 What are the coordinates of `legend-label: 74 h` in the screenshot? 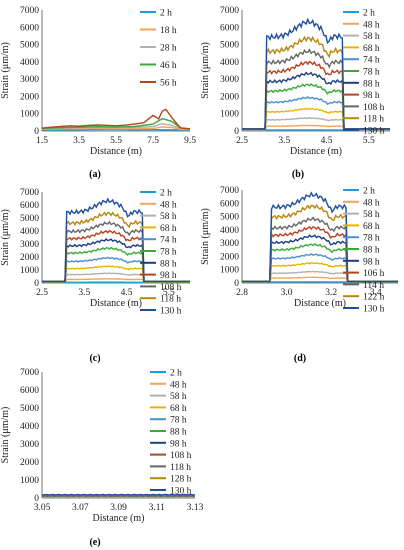 It's located at (371, 61).